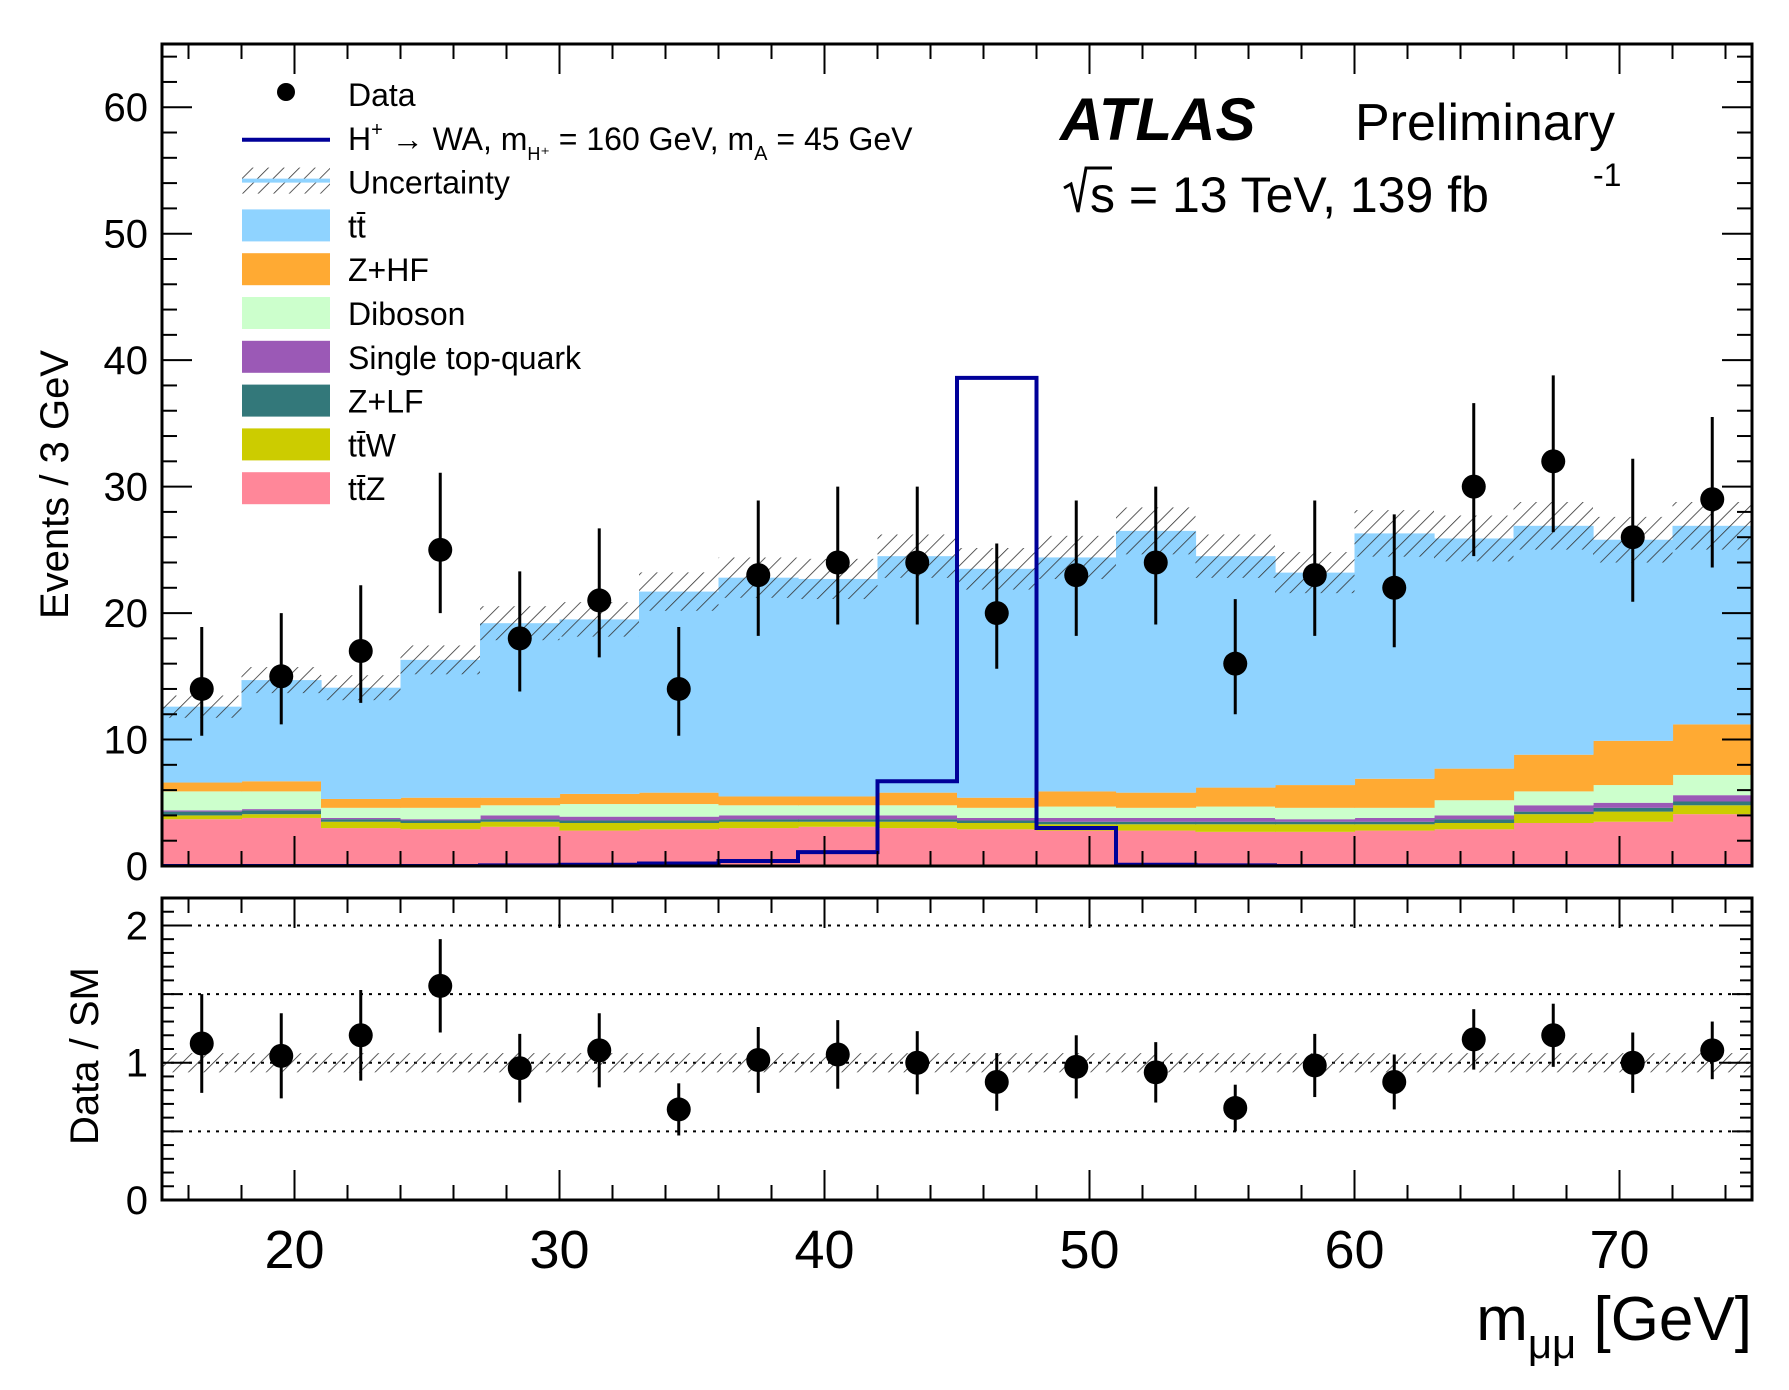 The height and width of the screenshot is (1390, 1789). I want to click on x-axis-label: mμμ [GeV], so click(1614, 1326).